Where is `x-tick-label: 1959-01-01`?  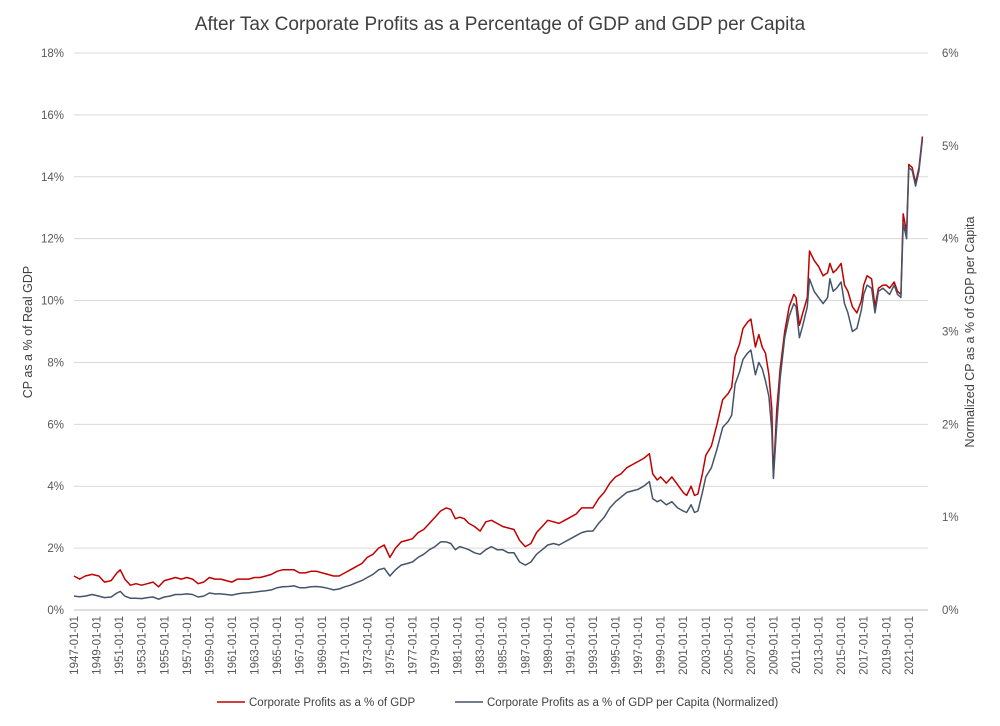
x-tick-label: 1959-01-01 is located at coordinates (210, 645).